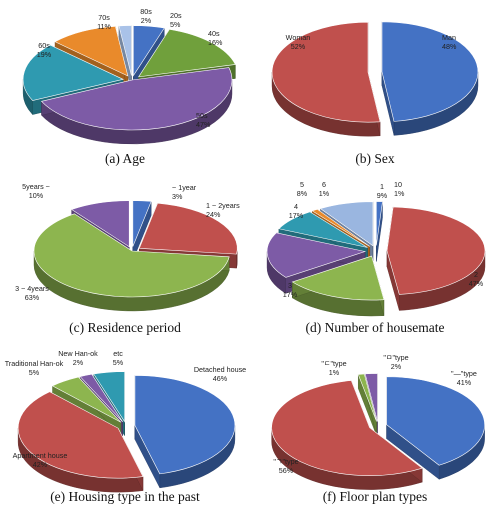 This screenshot has height=519, width=500. What do you see at coordinates (220, 378) in the screenshot?
I see `slice-value-label-detached-house: 46%` at bounding box center [220, 378].